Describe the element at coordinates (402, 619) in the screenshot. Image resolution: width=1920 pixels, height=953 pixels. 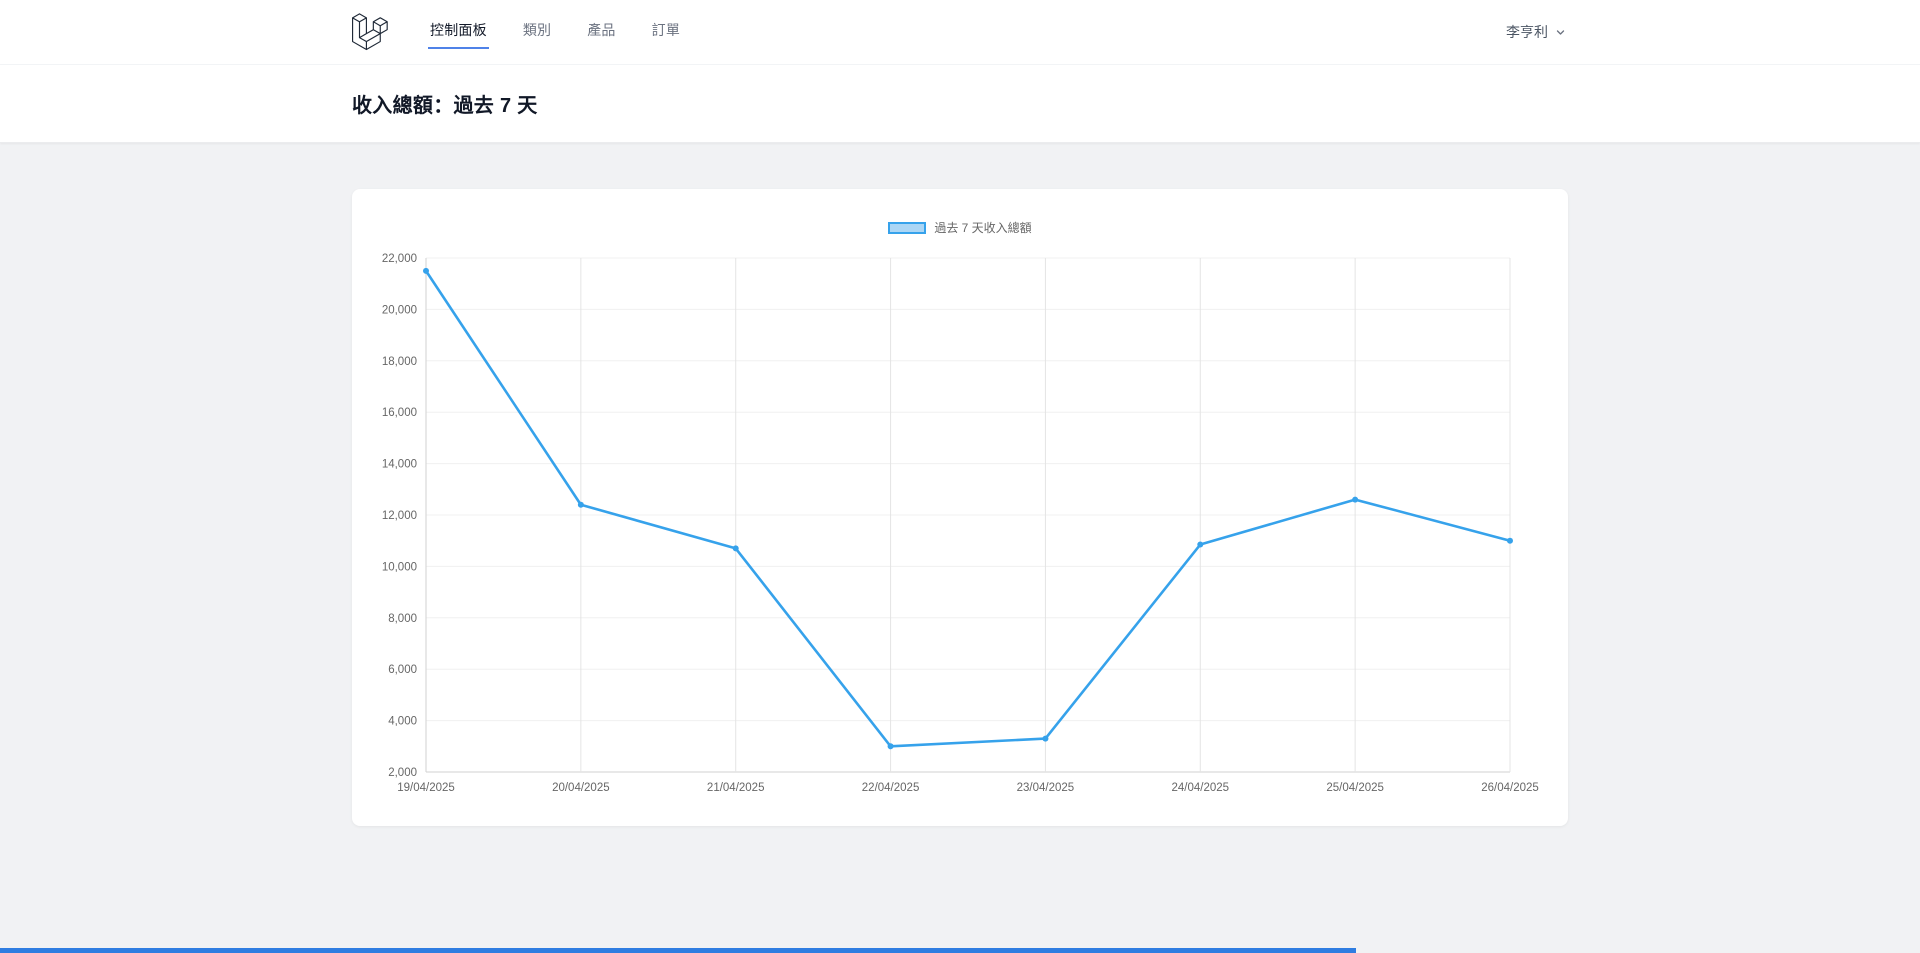
I see `svg-text: 8,000` at that location.